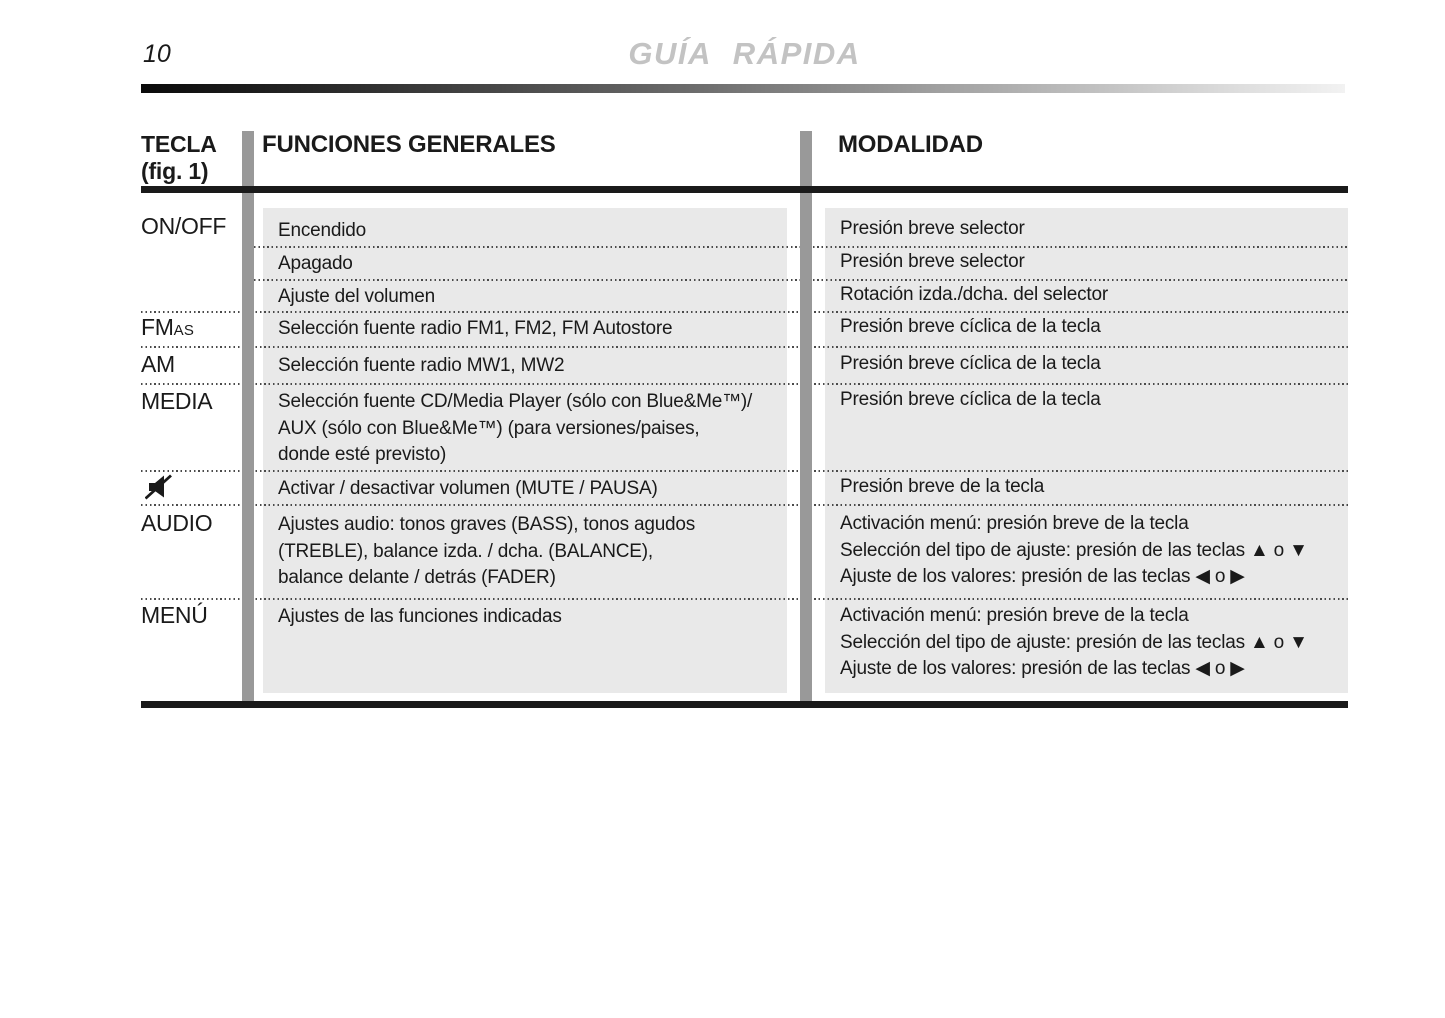  What do you see at coordinates (160, 489) in the screenshot?
I see `mute-speaker-icon` at bounding box center [160, 489].